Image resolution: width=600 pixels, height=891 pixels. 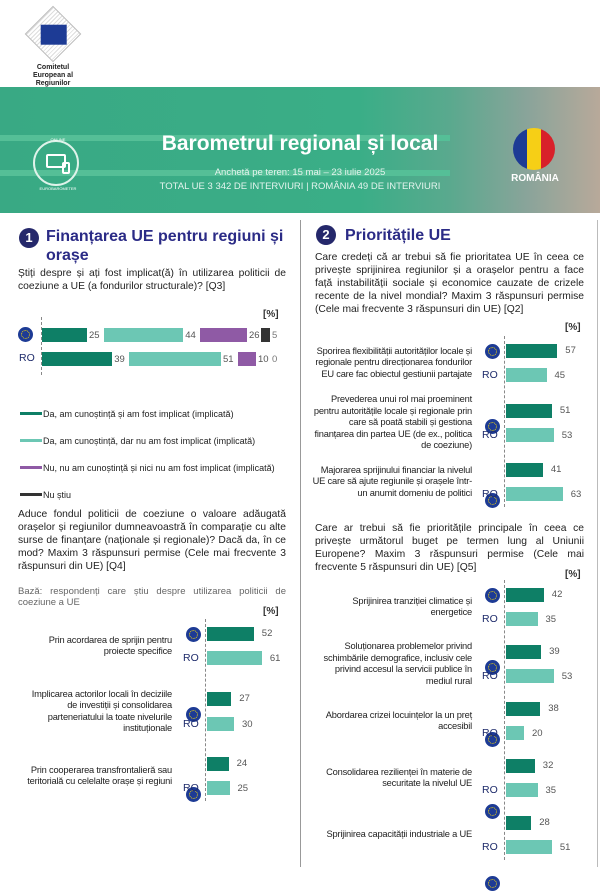 I want to click on legend-label: Nu știu, so click(x=57, y=494).